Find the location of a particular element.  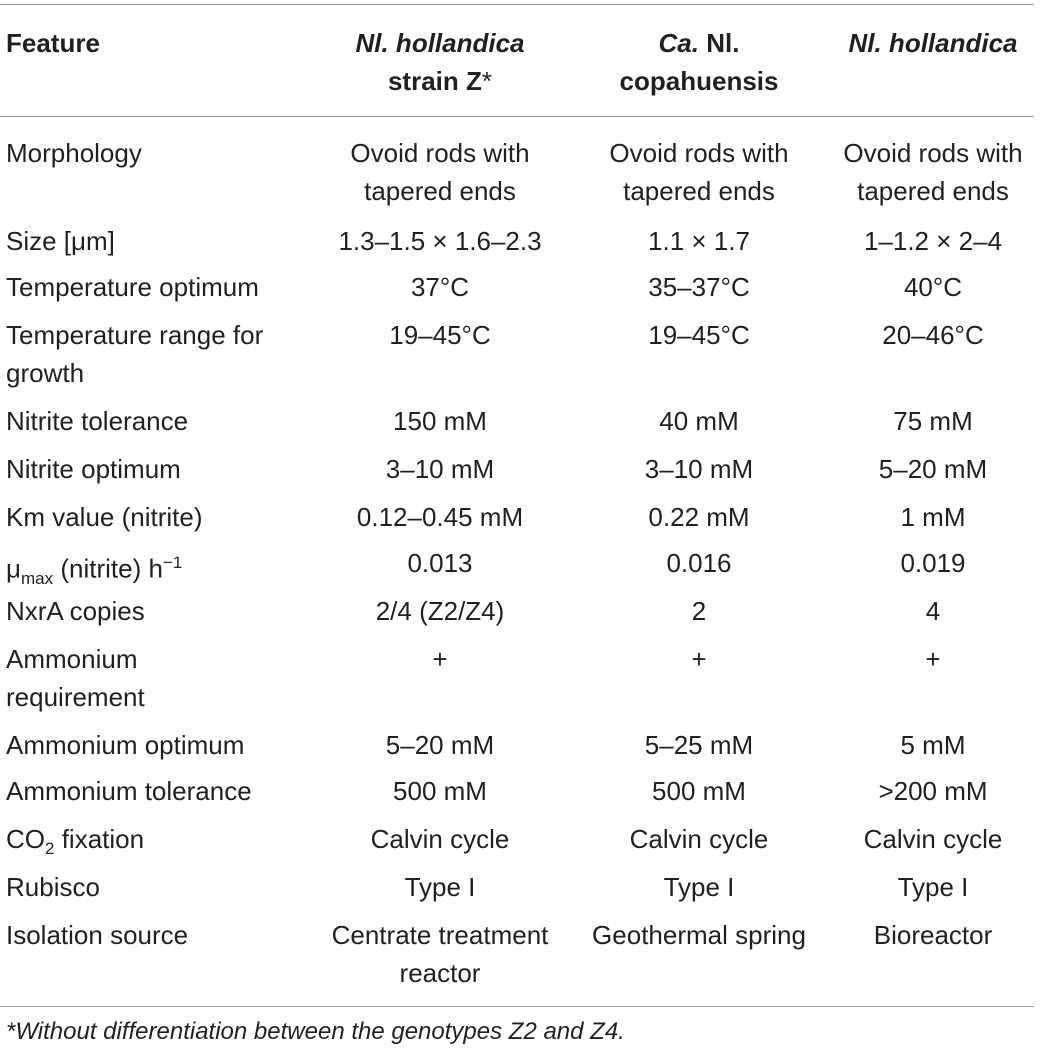

cell-line: + is located at coordinates (699, 659).